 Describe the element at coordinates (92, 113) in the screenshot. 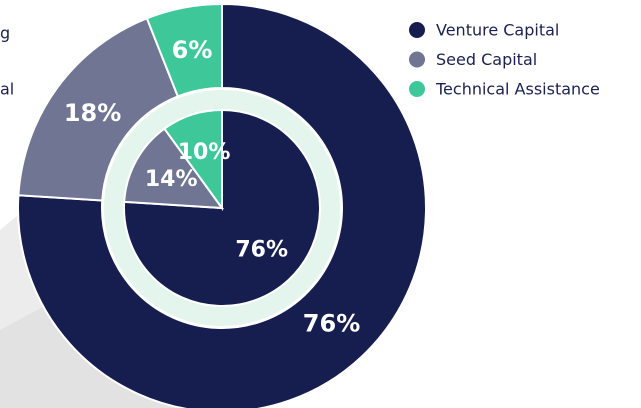

I see `data-label: 18%` at that location.